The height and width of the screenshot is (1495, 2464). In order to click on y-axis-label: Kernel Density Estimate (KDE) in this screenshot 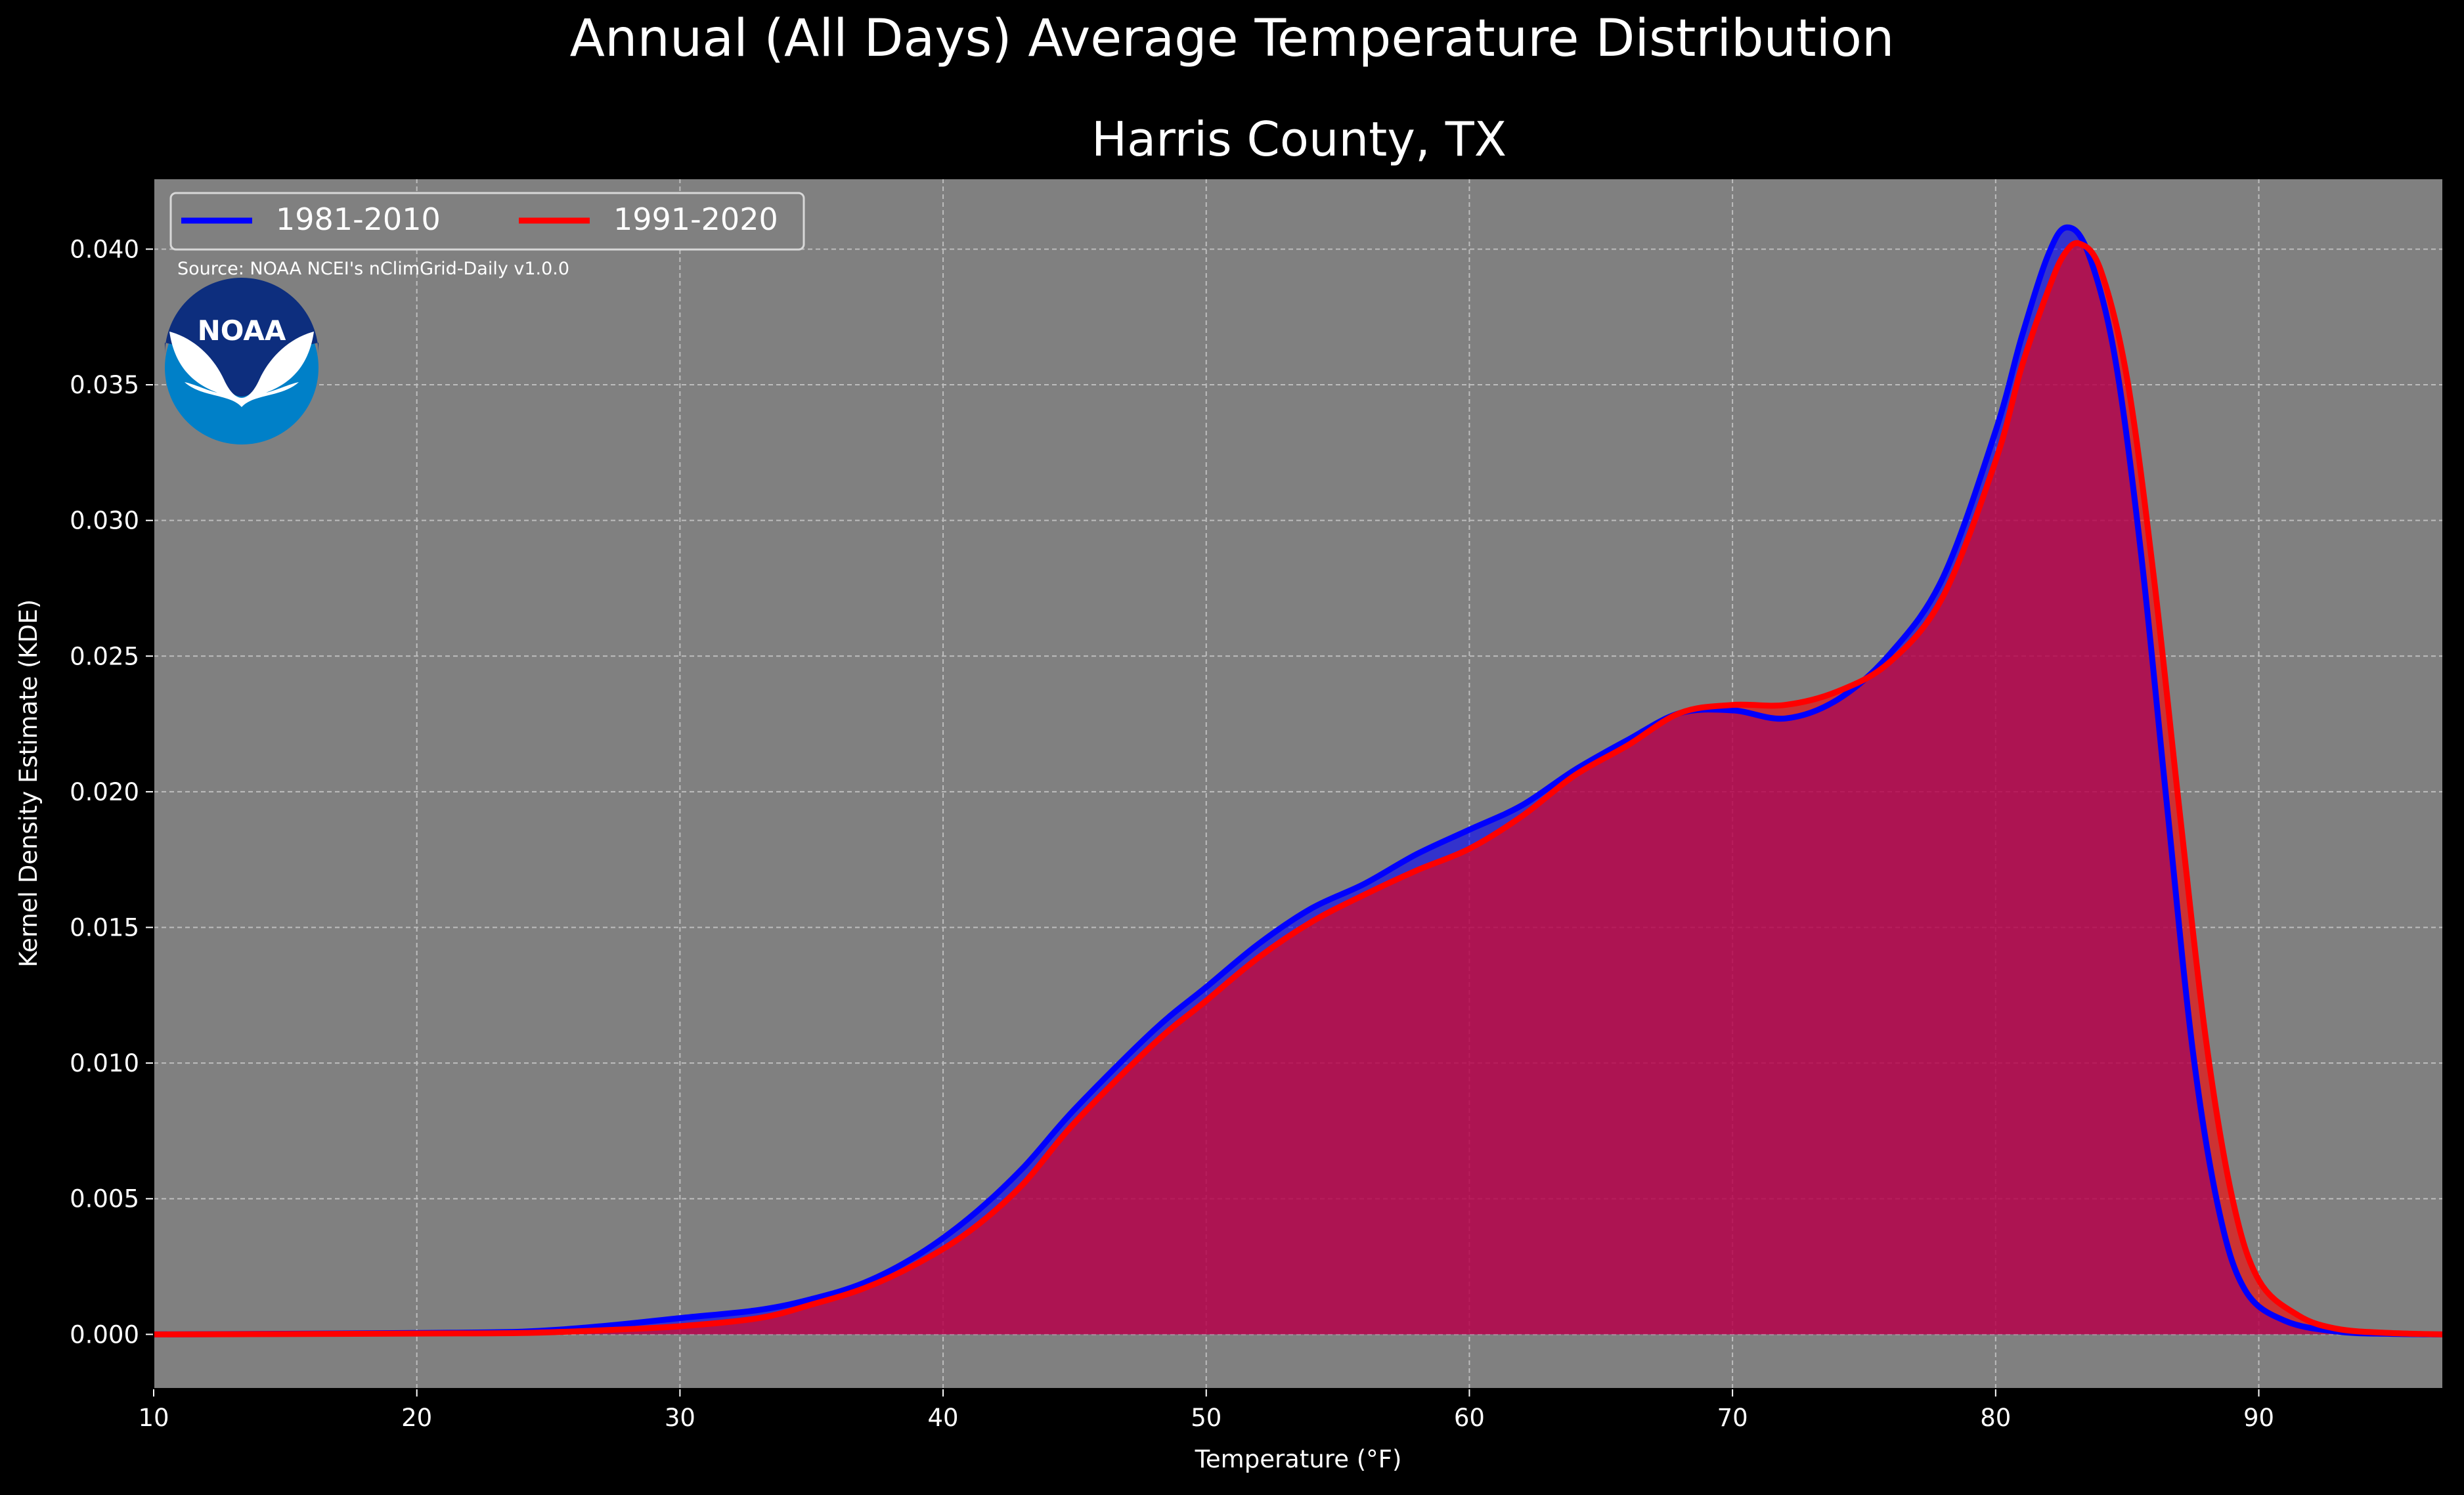, I will do `click(28, 783)`.